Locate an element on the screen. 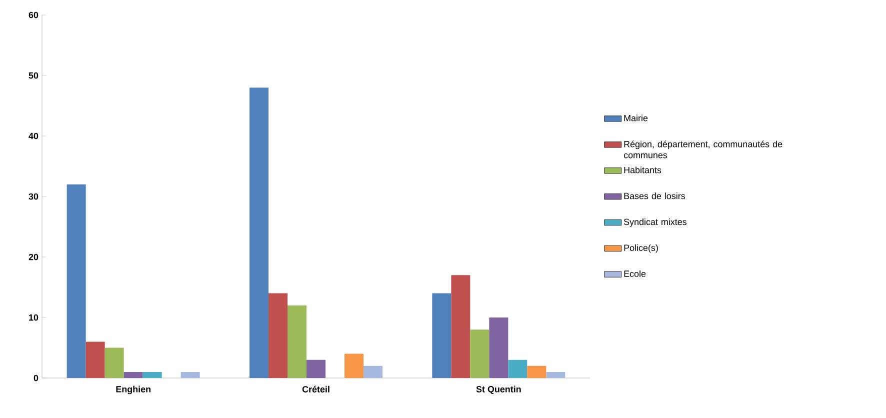 This screenshot has width=886, height=418. legend-label: Région, département, communautés de communes is located at coordinates (703, 149).